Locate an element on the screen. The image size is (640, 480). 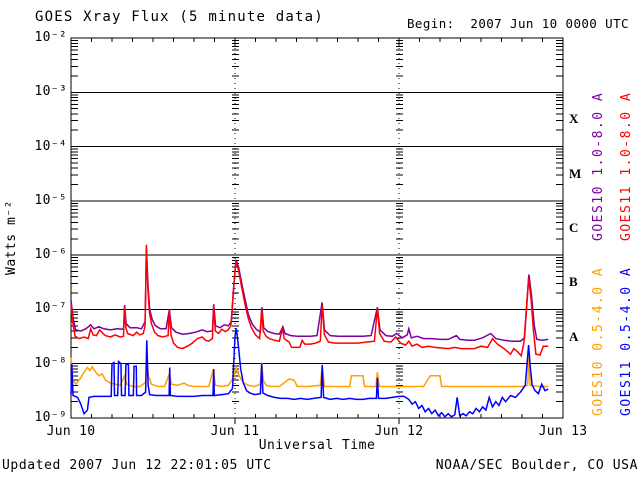
flare-class-a: A is located at coordinates (574, 336).